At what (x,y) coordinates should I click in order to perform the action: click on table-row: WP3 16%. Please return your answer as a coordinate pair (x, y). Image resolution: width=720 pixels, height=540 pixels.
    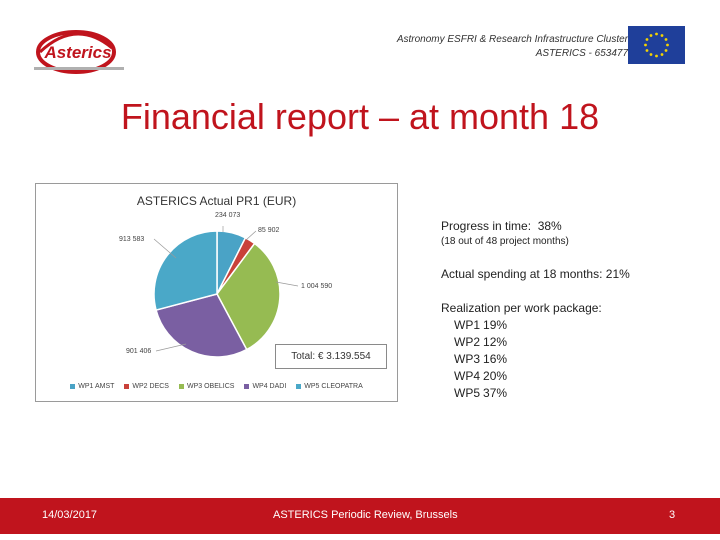
    Looking at the image, I should click on (481, 359).